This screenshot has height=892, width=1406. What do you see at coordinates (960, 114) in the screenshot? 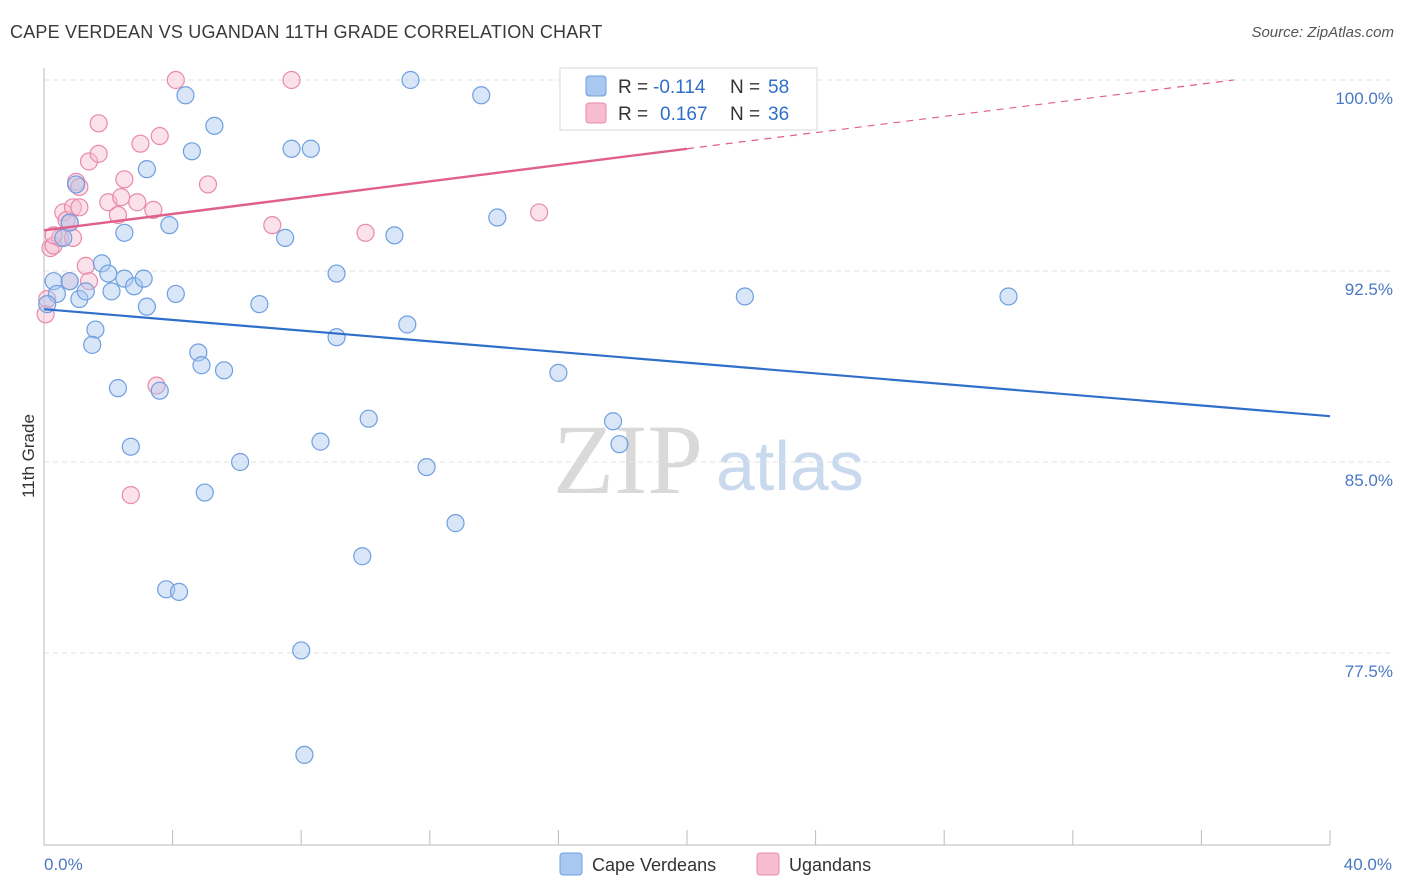
I see `trend-line-ugandans-extension` at bounding box center [960, 114].